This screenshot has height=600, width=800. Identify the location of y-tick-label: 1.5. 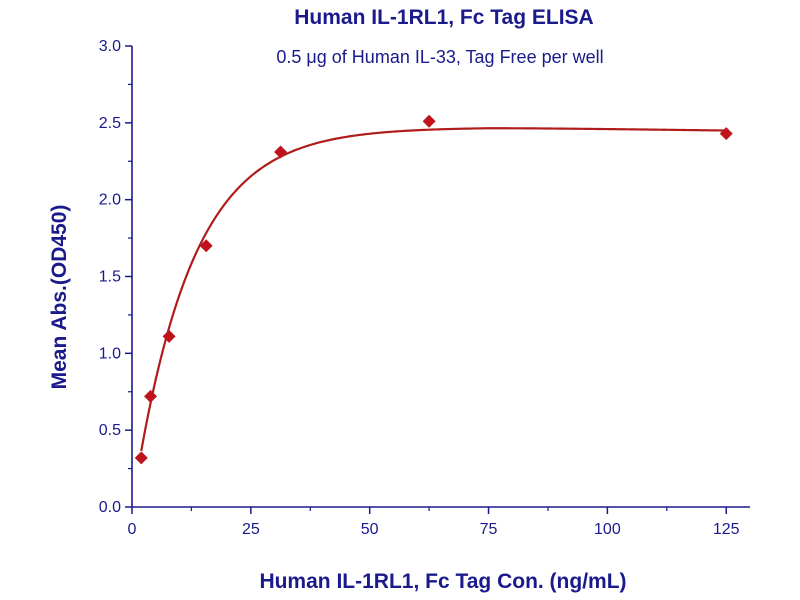
(110, 277).